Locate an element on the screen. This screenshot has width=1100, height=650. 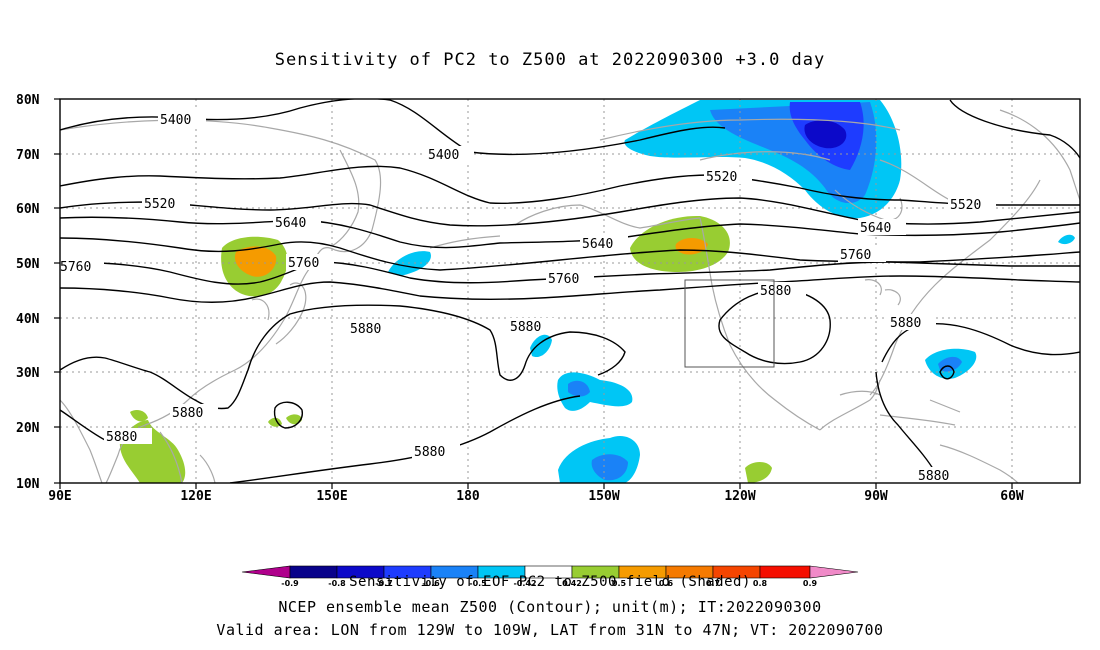
lon-label: 150E is located at coordinates (331, 496).